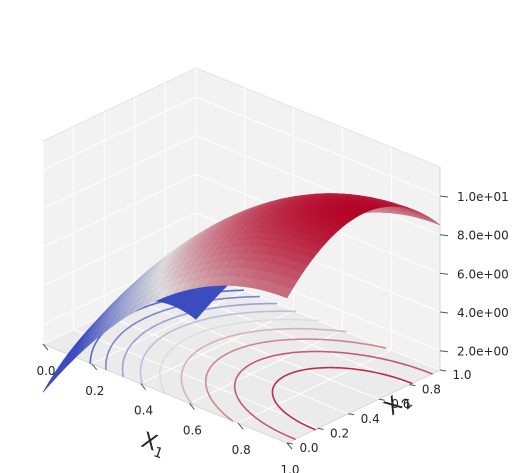 The image size is (514, 473). What do you see at coordinates (308, 448) in the screenshot?
I see `x2-tick-label: 0.0` at bounding box center [308, 448].